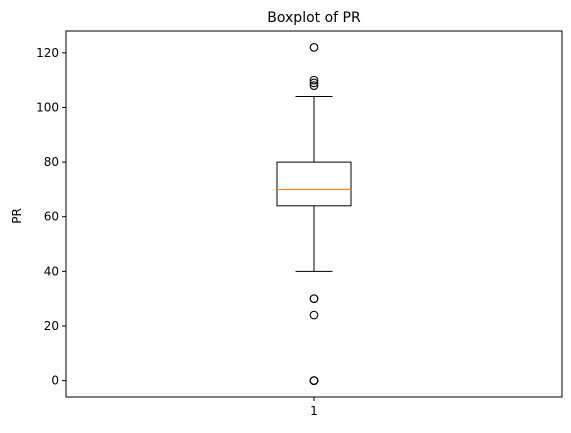  Describe the element at coordinates (314, 184) in the screenshot. I see `iqr-box` at that location.